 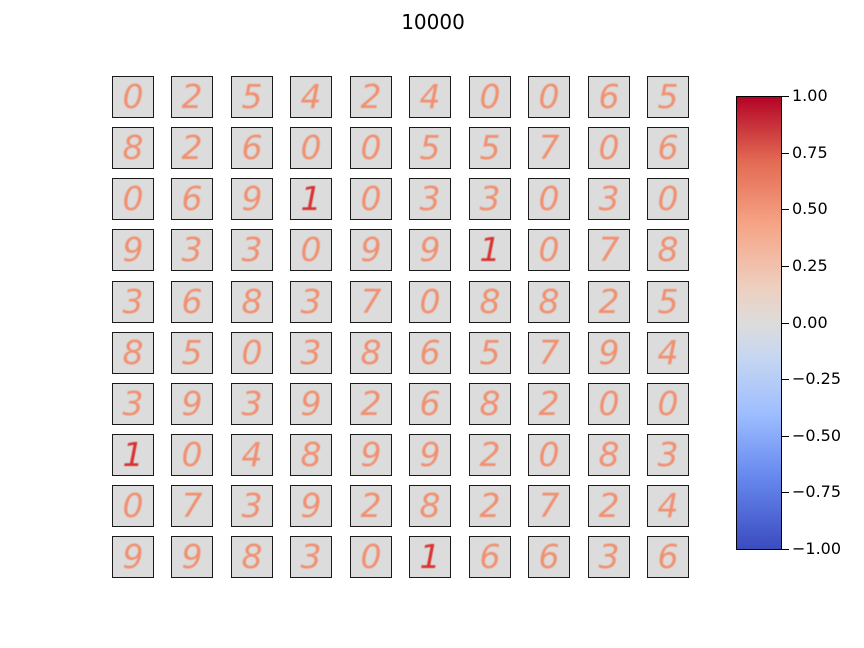 I want to click on colorbar-tick-label: 0.50, so click(x=810, y=209).